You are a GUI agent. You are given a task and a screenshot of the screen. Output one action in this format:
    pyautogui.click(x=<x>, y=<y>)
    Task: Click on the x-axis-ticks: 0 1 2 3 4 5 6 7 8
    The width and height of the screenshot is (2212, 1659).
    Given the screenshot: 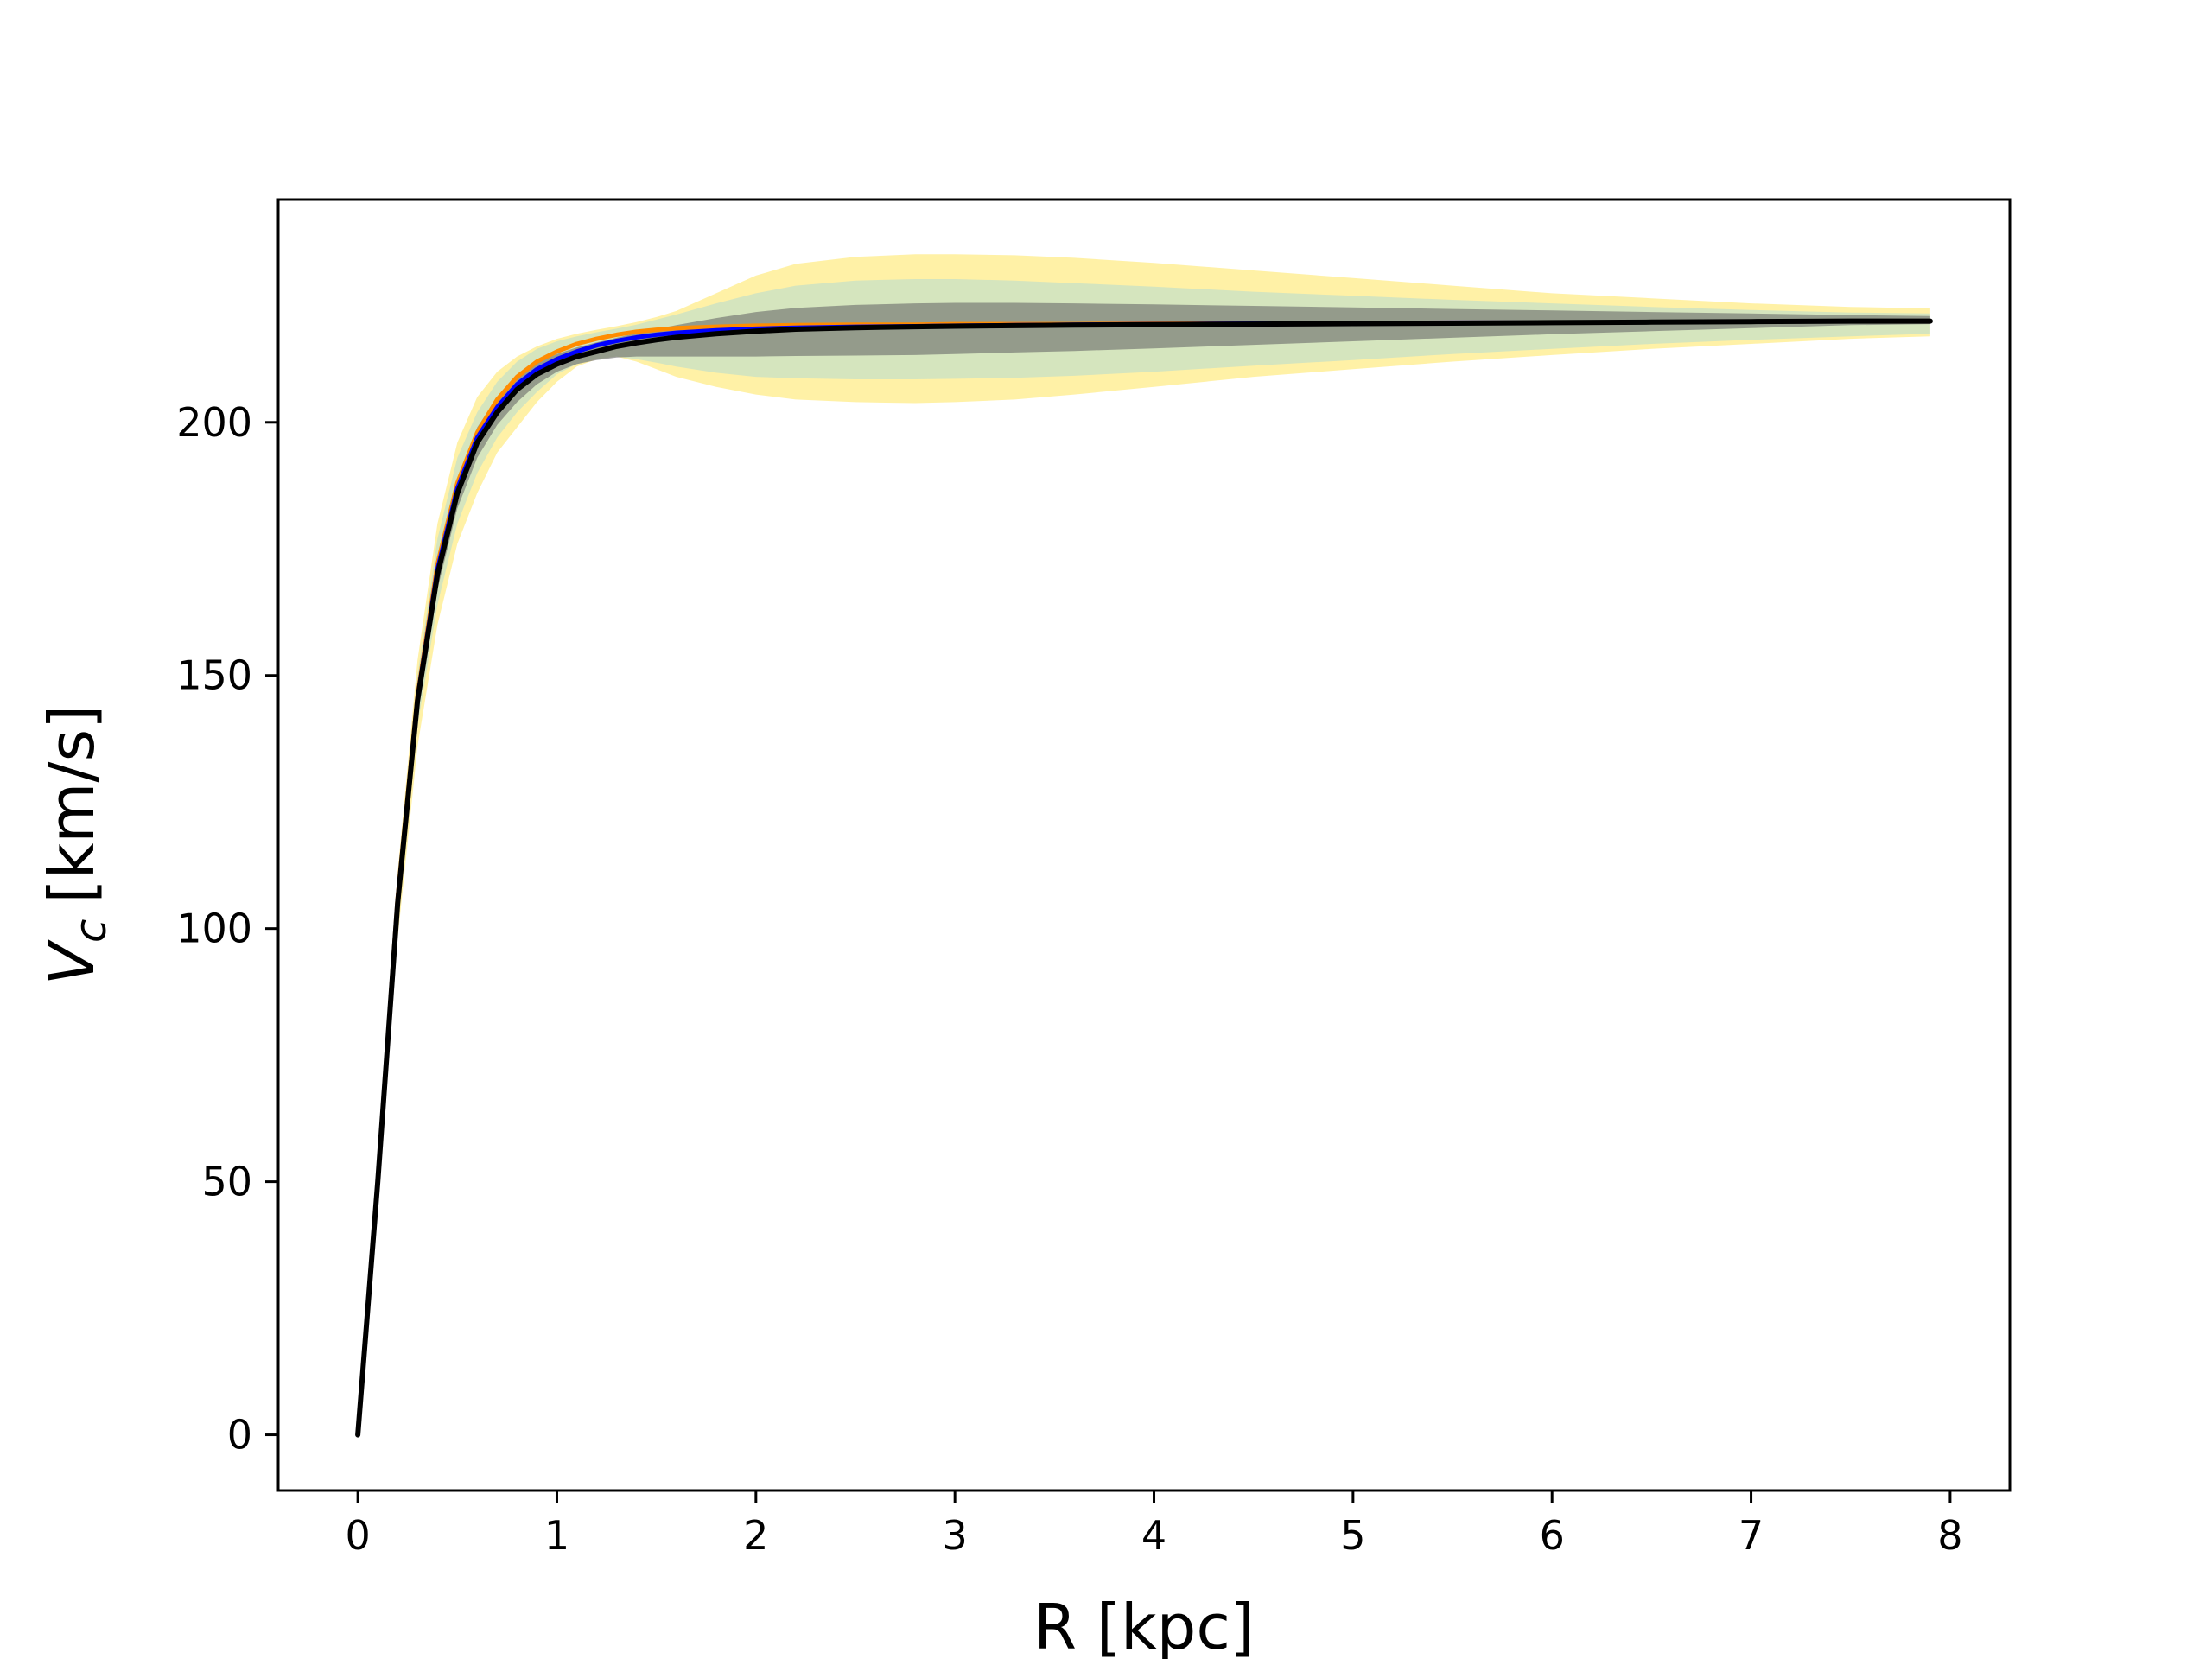 What is the action you would take?
    pyautogui.click(x=1154, y=1525)
    